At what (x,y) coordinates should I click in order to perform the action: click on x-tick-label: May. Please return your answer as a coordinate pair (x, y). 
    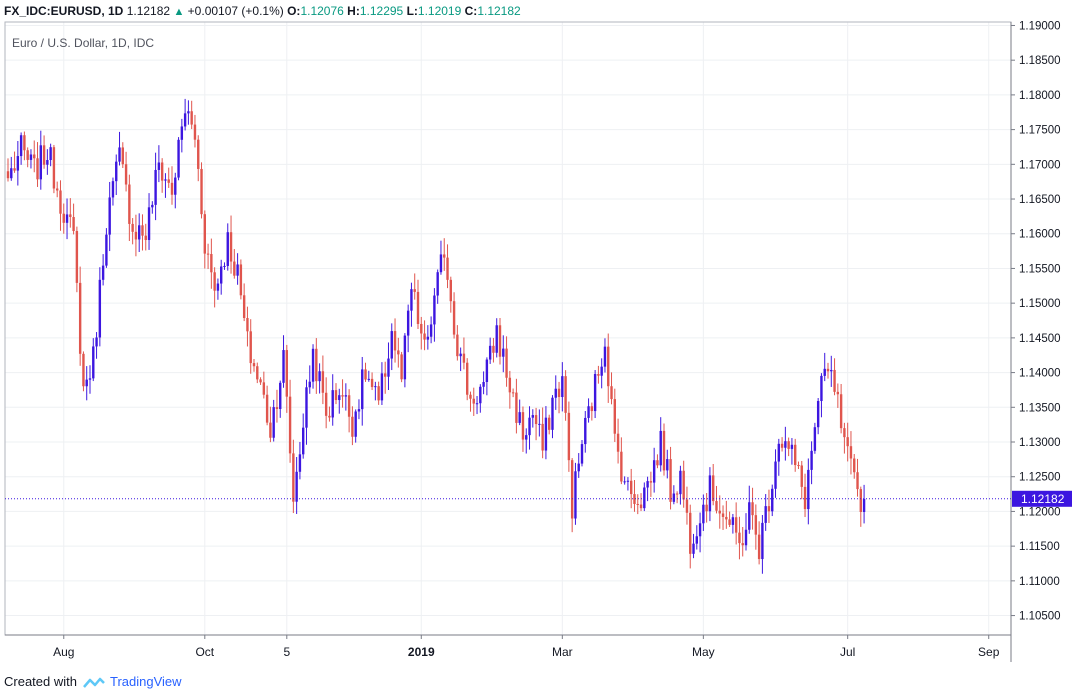
    Looking at the image, I should click on (703, 652).